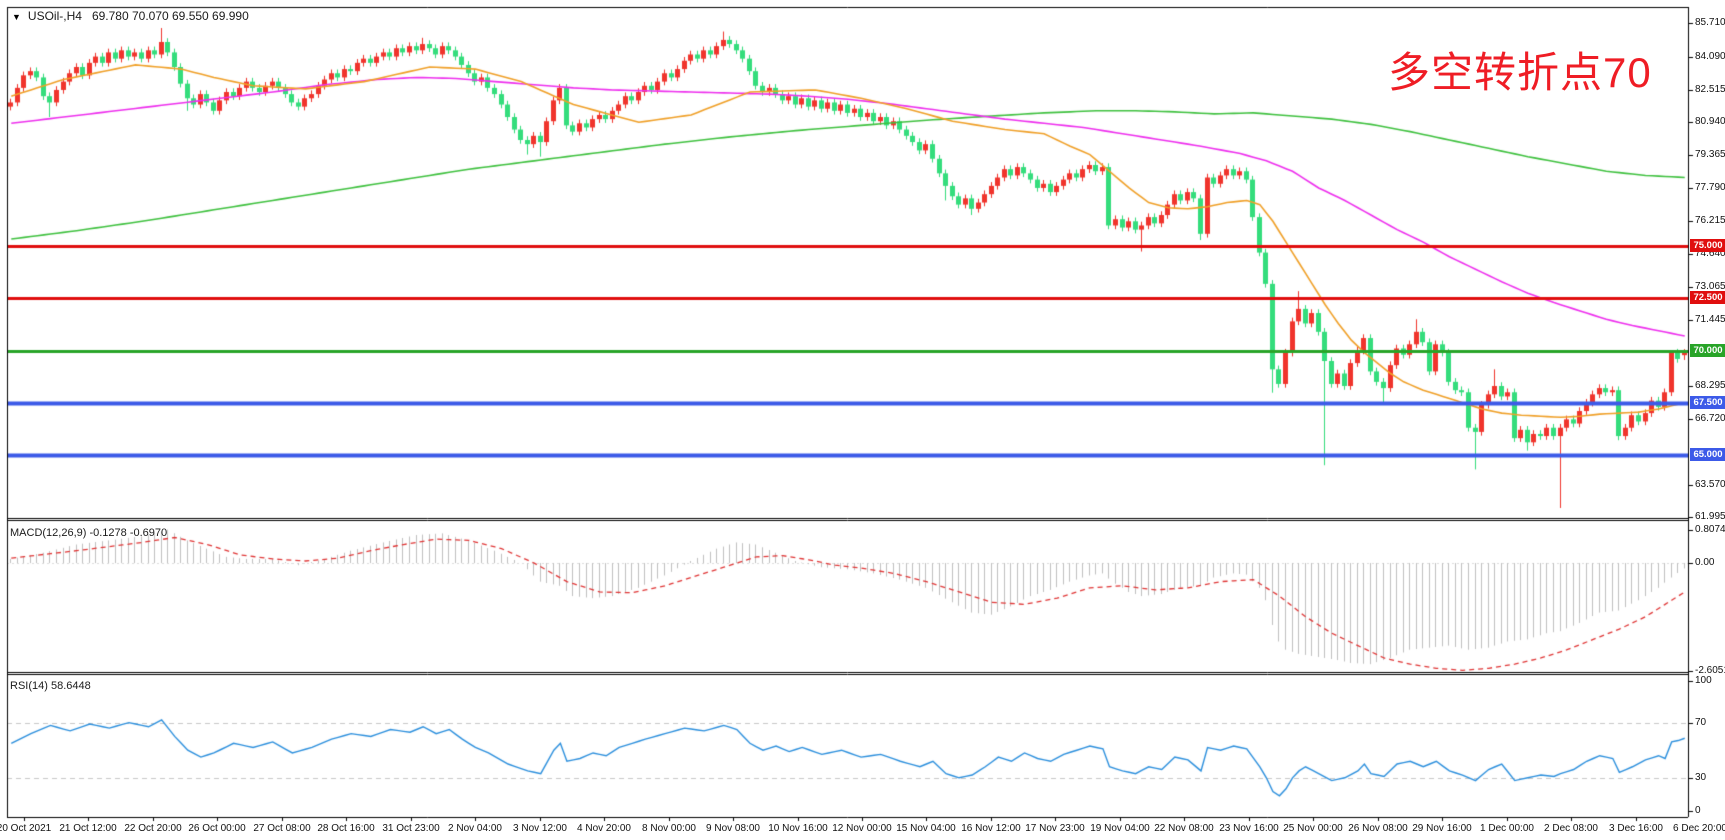 This screenshot has width=1725, height=840. Describe the element at coordinates (54, 16) in the screenshot. I see `symbol-period-label: USOil-,H4` at that location.